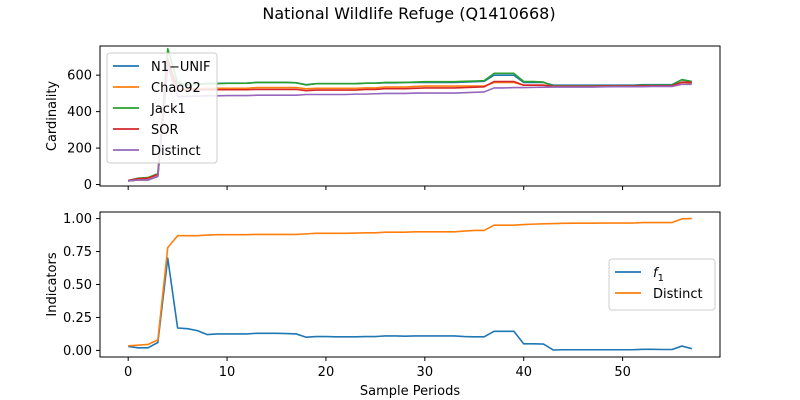 This screenshot has height=400, width=800. What do you see at coordinates (425, 372) in the screenshot?
I see `bottom-x-tick-label: 30` at bounding box center [425, 372].